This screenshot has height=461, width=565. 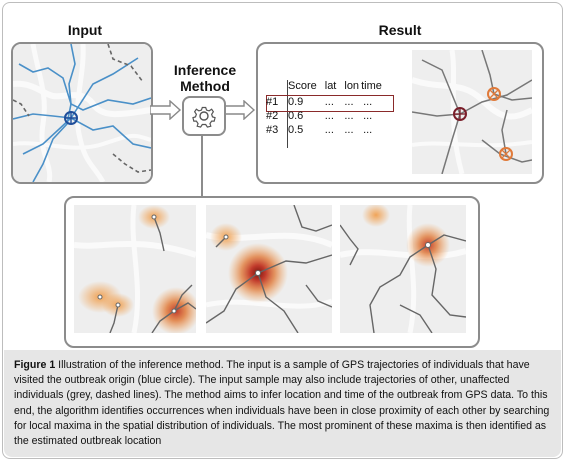 I want to click on input-panel, so click(x=82, y=113).